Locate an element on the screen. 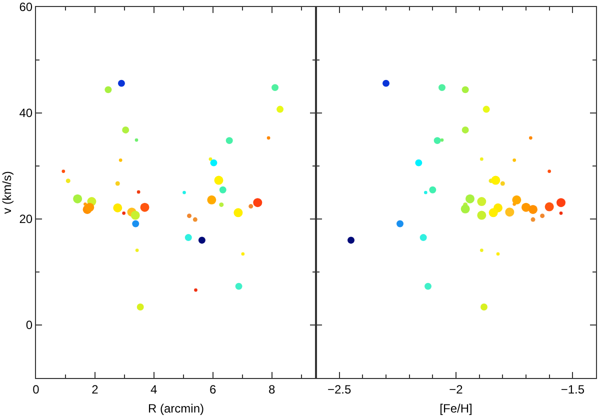 The width and height of the screenshot is (598, 419). x-tick-label: 8 is located at coordinates (272, 389).